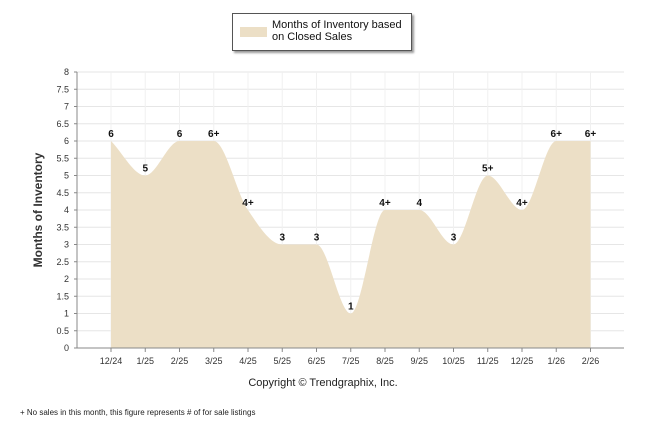 This screenshot has height=434, width=646. I want to click on x-tick-label-1/26: 1/26, so click(556, 361).